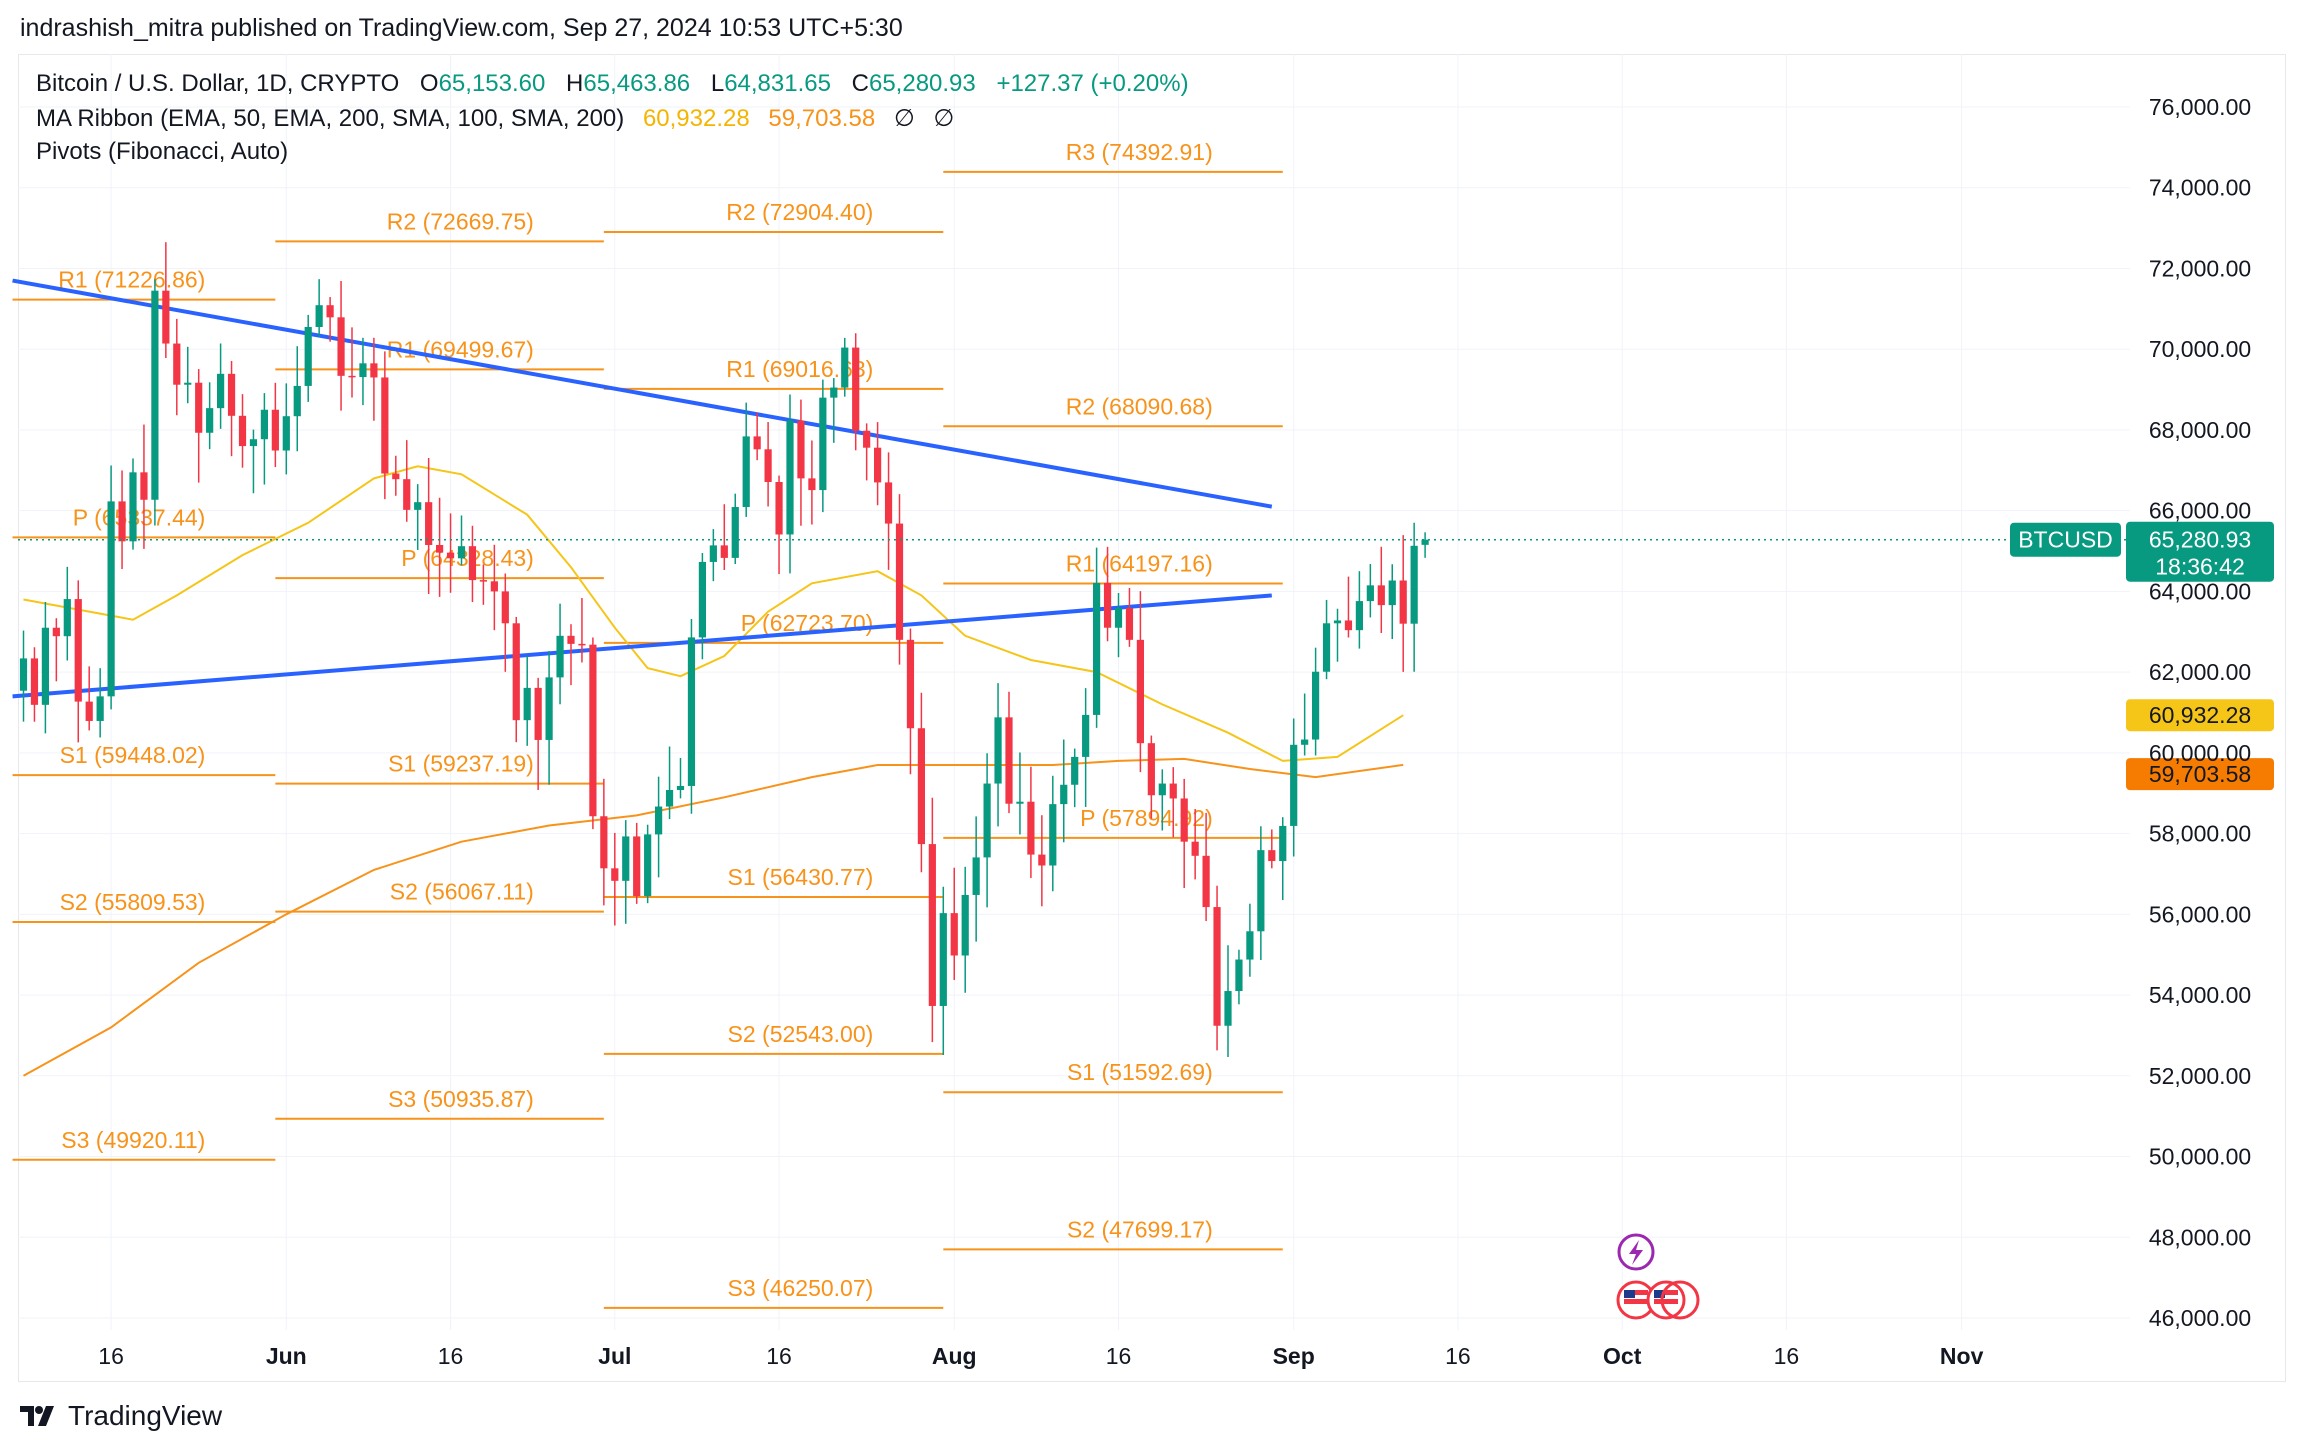 The image size is (2304, 1452). What do you see at coordinates (218, 83) in the screenshot?
I see `symbol-title: Bitcoin / U.S. Dollar, 1D, CRYPTO` at bounding box center [218, 83].